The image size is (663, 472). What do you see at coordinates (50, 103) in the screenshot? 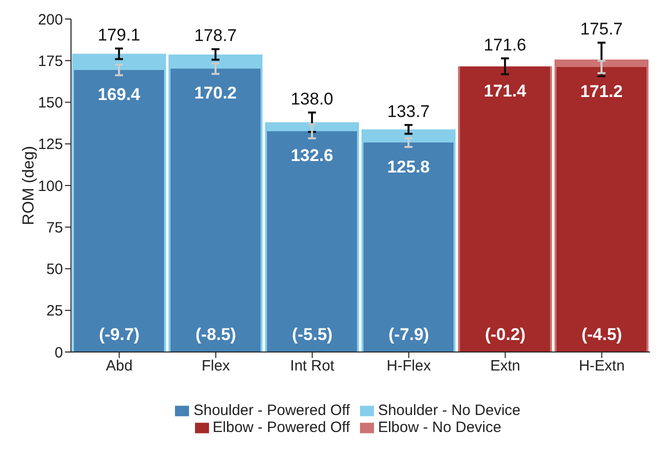
I see `y-tick-label: 150` at bounding box center [50, 103].